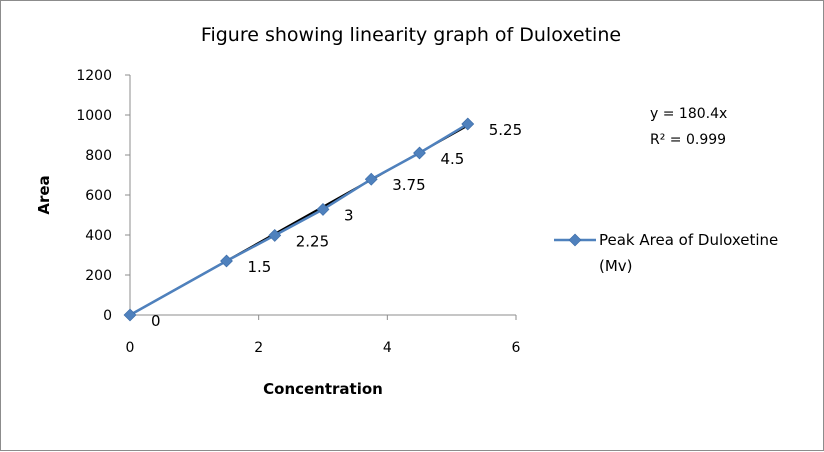  Describe the element at coordinates (98, 196) in the screenshot. I see `y-tick-label: 600` at that location.